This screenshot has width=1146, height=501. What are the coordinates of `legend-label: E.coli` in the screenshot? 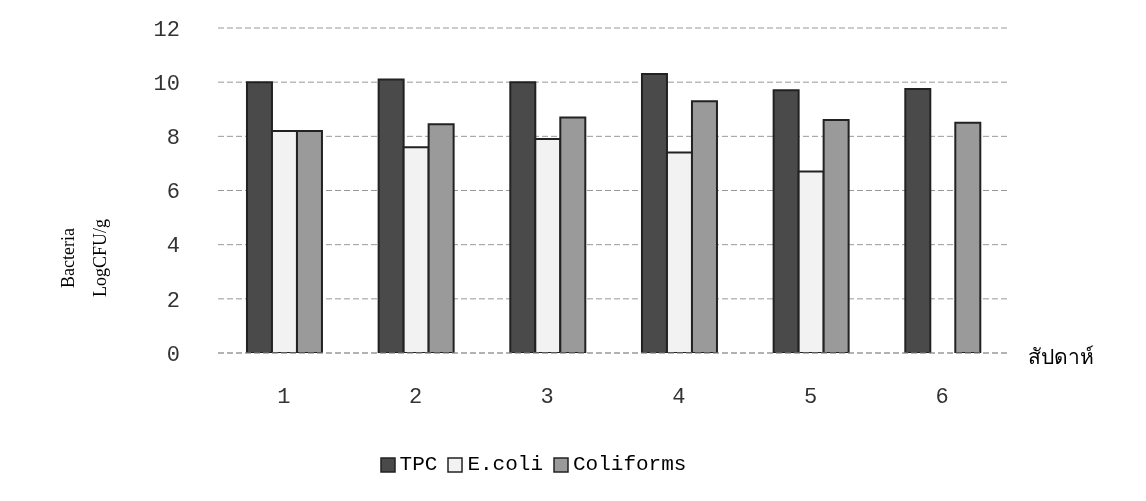 It's located at (505, 464).